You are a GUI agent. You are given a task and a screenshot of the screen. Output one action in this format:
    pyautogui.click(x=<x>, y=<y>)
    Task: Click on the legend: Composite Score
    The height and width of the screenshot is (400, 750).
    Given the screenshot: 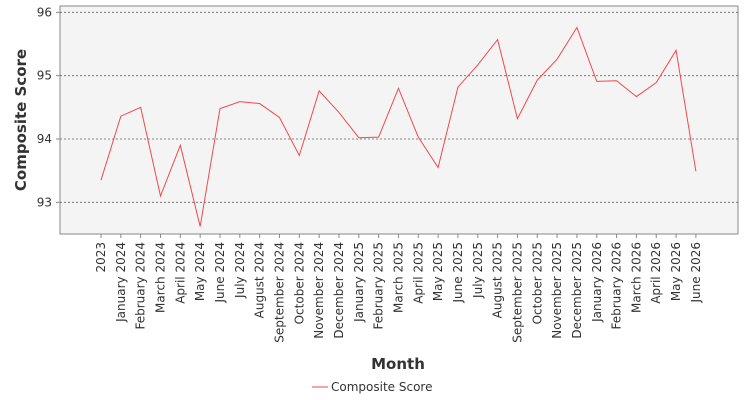 What is the action you would take?
    pyautogui.click(x=372, y=387)
    